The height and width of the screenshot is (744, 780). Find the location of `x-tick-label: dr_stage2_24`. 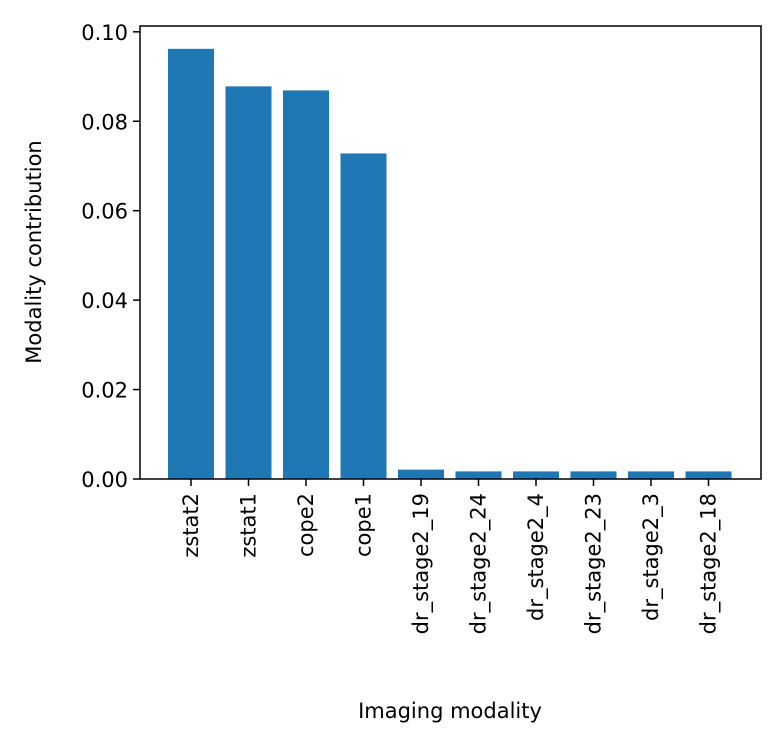

x-tick-label: dr_stage2_24 is located at coordinates (479, 563).